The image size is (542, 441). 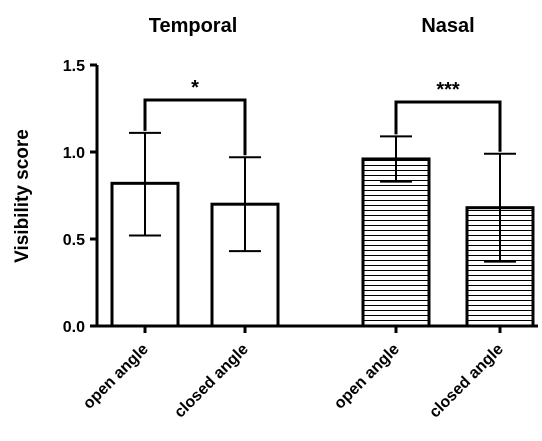 What do you see at coordinates (74, 240) in the screenshot?
I see `y-tick-label: 0.5` at bounding box center [74, 240].